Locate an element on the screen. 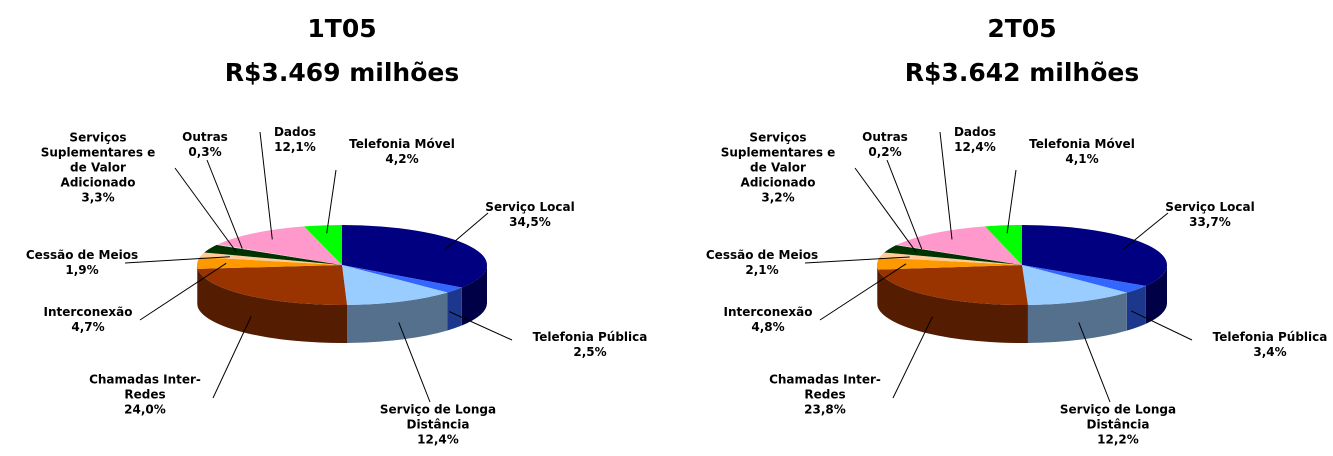 Image resolution: width=1333 pixels, height=456 pixels. slice-label: Dados 12,1% is located at coordinates (295, 140).